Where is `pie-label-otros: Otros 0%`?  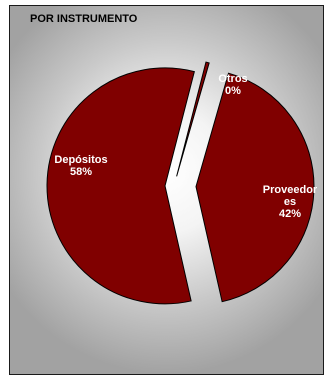 pie-label-otros: Otros 0% is located at coordinates (232, 85).